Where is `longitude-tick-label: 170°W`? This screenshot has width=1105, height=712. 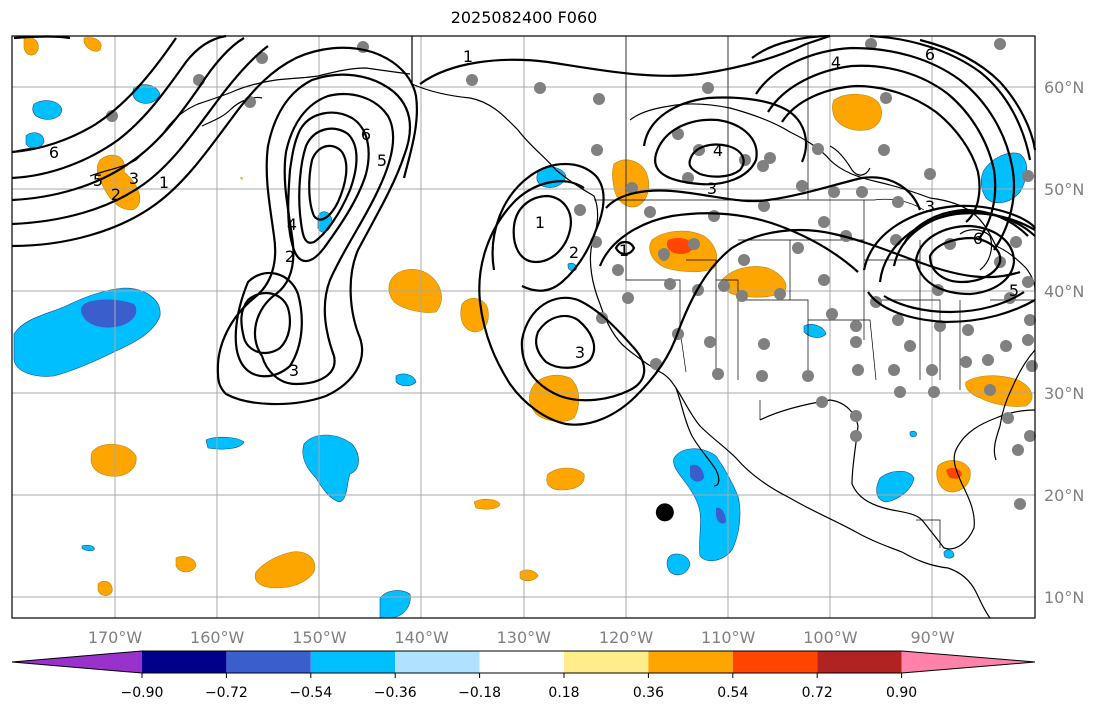
longitude-tick-label: 170°W is located at coordinates (115, 637).